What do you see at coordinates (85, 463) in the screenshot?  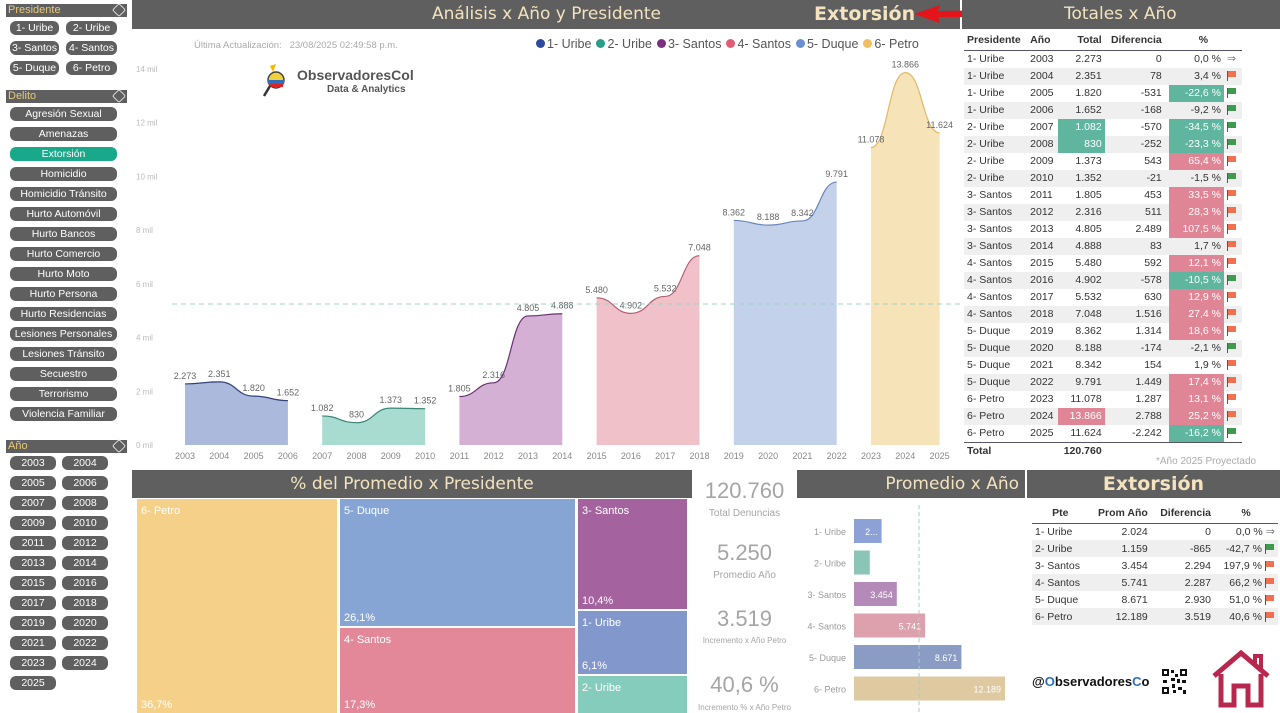 I see `anio-option-2004: 2004` at bounding box center [85, 463].